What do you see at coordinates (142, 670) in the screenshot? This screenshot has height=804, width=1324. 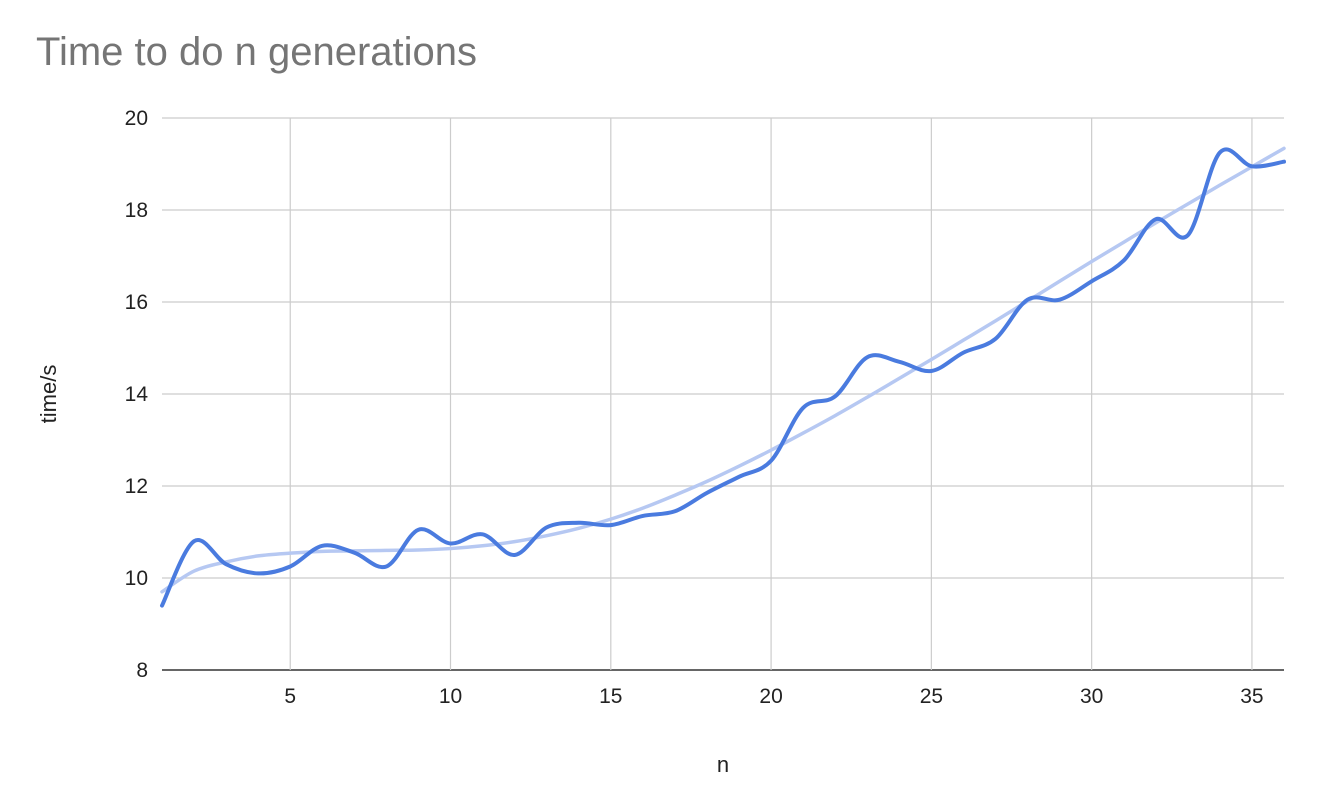 I see `y-tick-label: 8` at bounding box center [142, 670].